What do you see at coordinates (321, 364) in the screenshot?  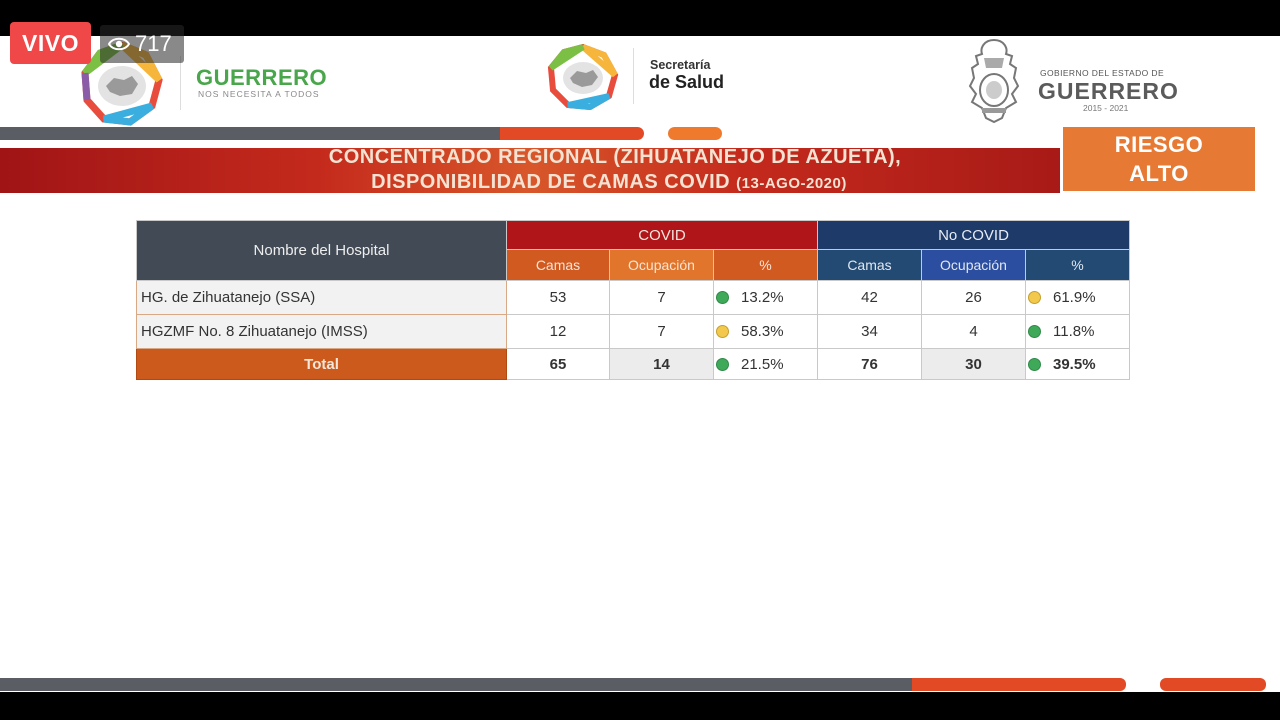 I see `total-label: Total` at bounding box center [321, 364].